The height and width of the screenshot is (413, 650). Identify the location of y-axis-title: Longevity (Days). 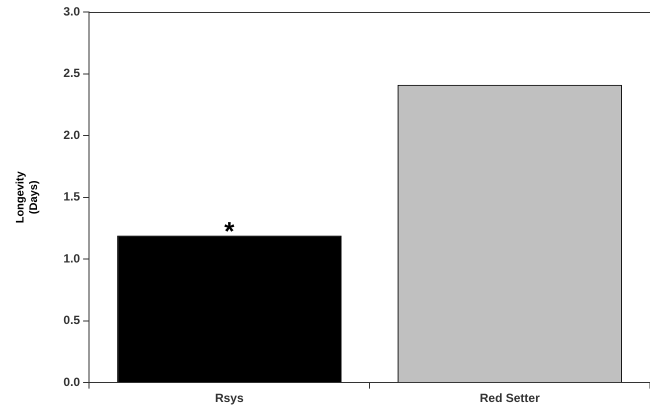
(27, 197).